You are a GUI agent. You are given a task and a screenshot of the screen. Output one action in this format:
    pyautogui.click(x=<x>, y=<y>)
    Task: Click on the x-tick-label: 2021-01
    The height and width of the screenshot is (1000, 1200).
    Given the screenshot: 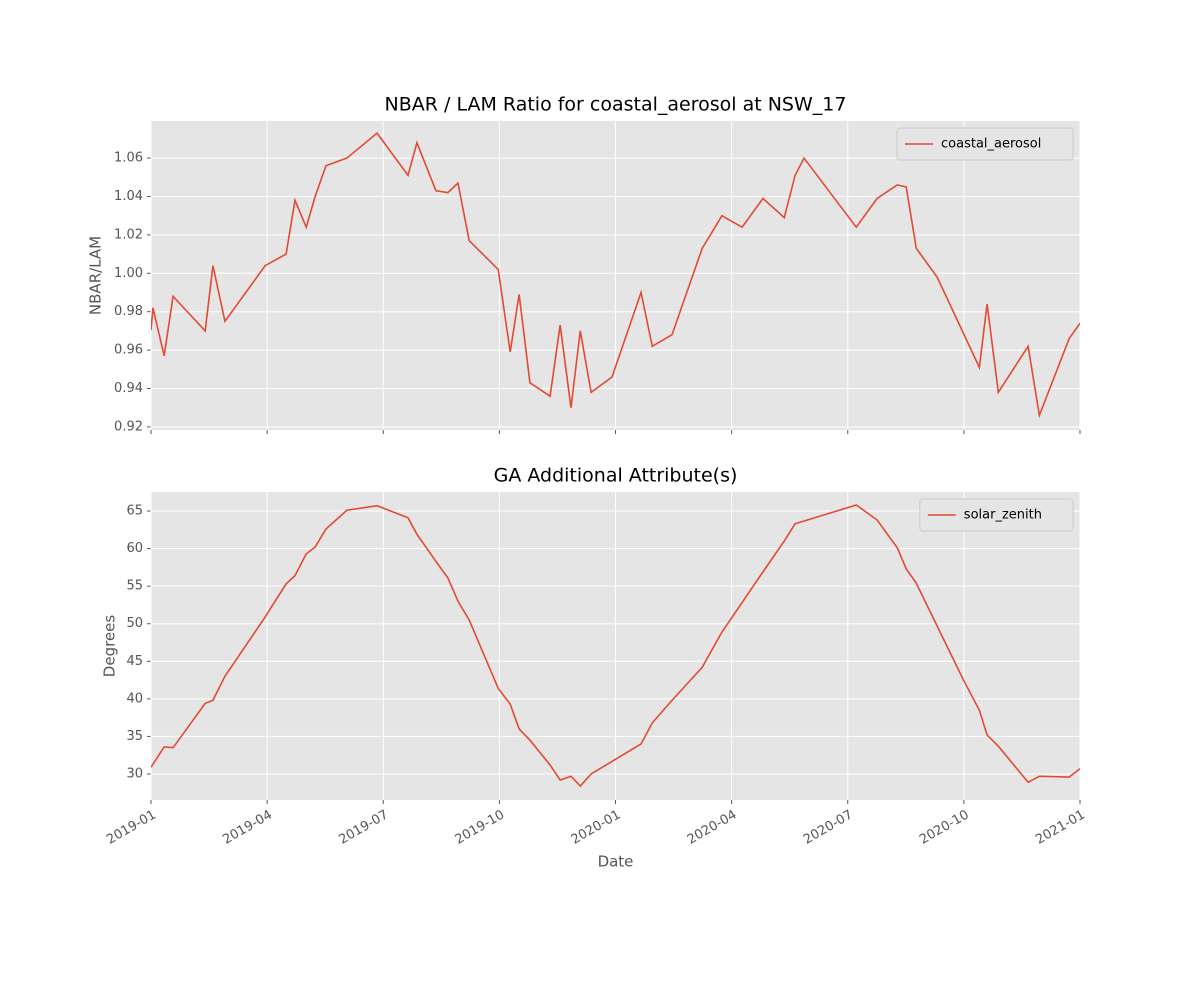 What is the action you would take?
    pyautogui.click(x=1060, y=828)
    